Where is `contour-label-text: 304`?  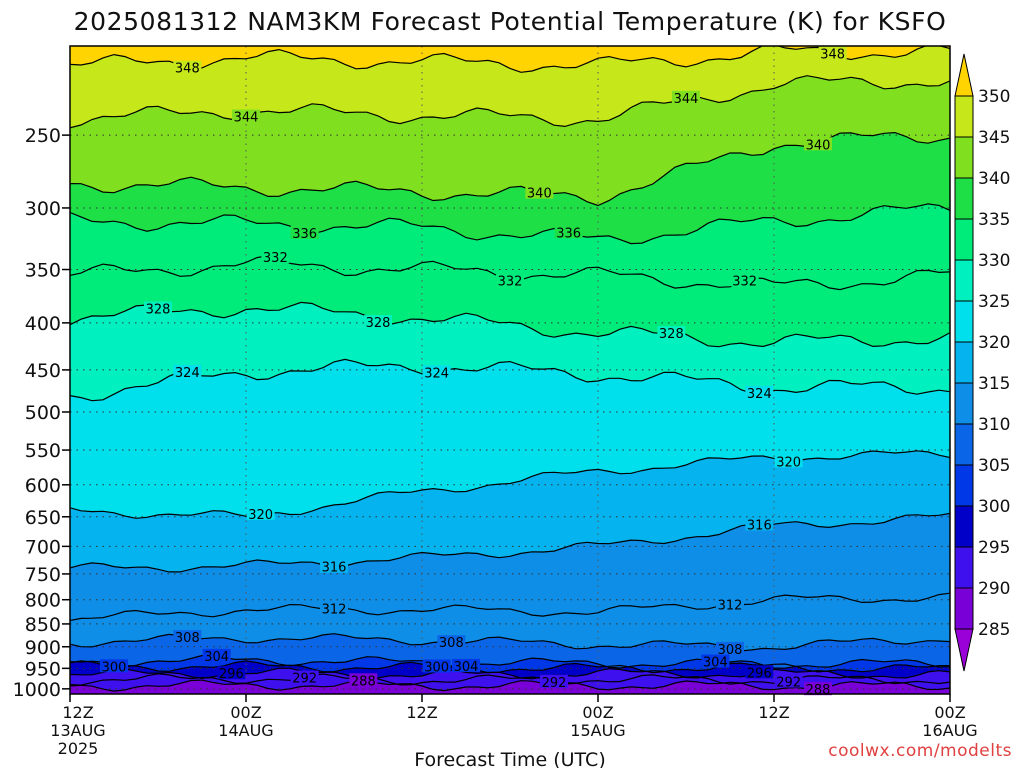 contour-label-text: 304 is located at coordinates (715, 663).